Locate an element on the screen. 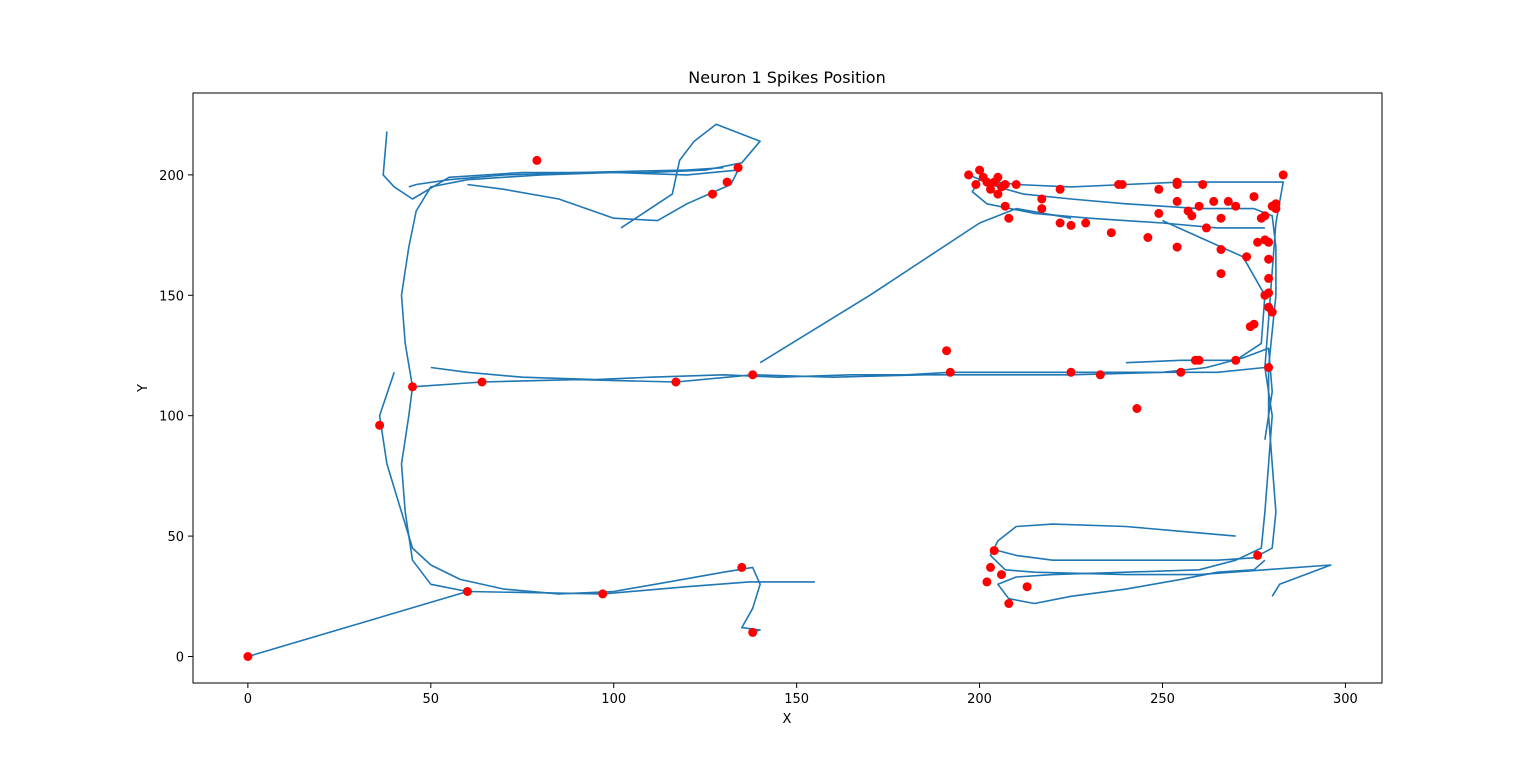 The image size is (1536, 767). x-axis-ticks: 0 50 100 150 200 250 300 is located at coordinates (801, 695).